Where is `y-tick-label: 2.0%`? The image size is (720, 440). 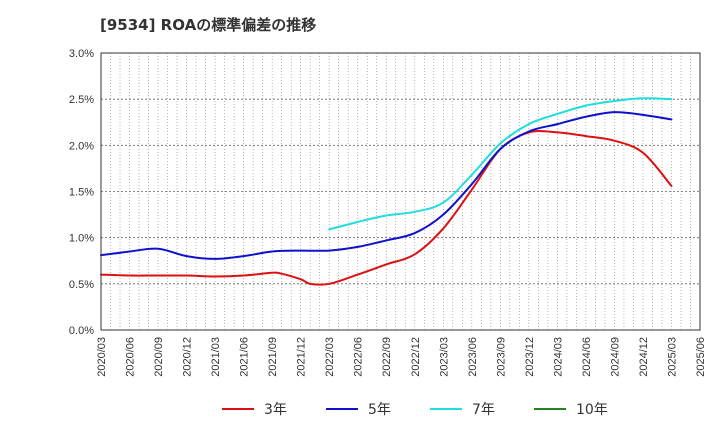 y-tick-label: 2.0% is located at coordinates (81, 146).